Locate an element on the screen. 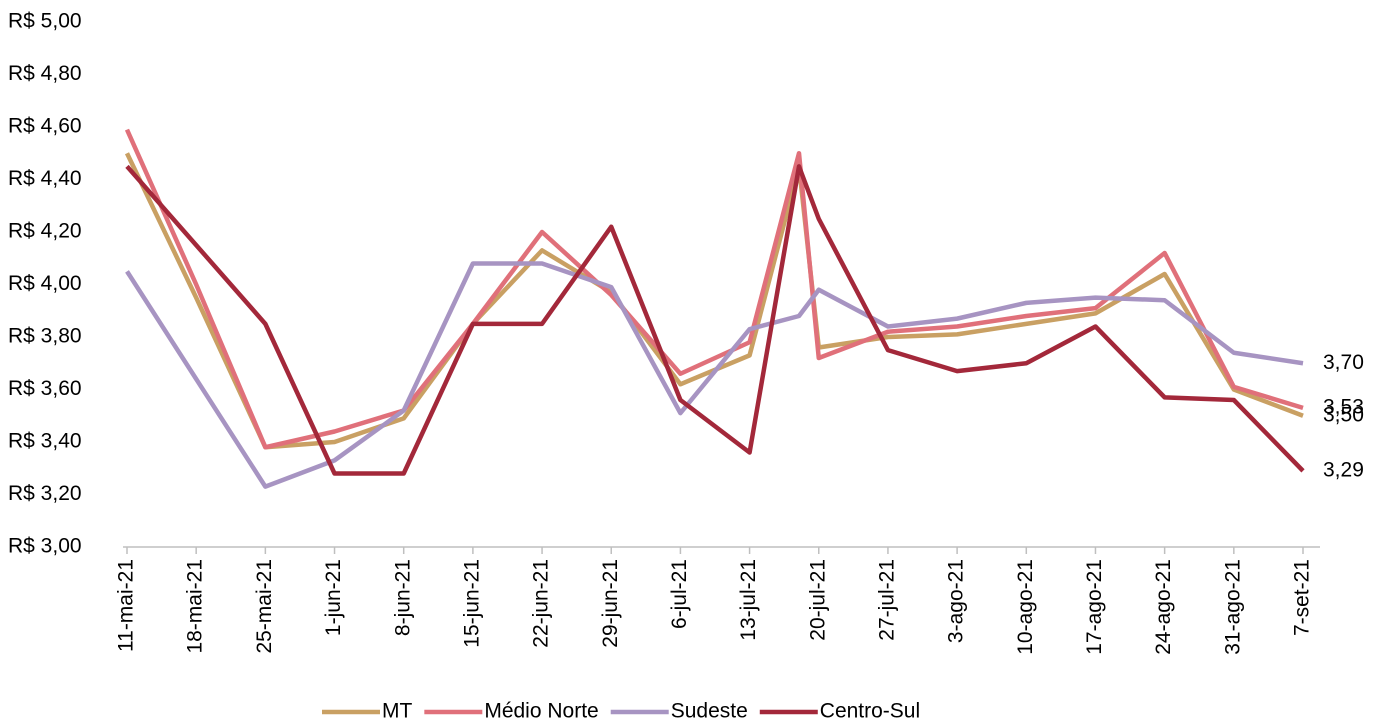  legend-label: Centro-Sul is located at coordinates (870, 711).